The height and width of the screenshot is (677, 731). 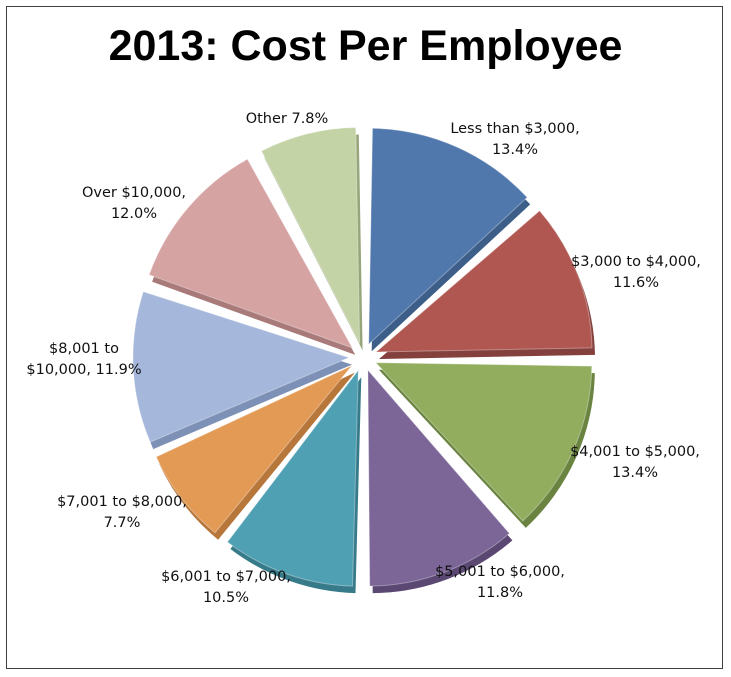 What do you see at coordinates (365, 46) in the screenshot?
I see `chart-title: 2013: Cost Per Employee` at bounding box center [365, 46].